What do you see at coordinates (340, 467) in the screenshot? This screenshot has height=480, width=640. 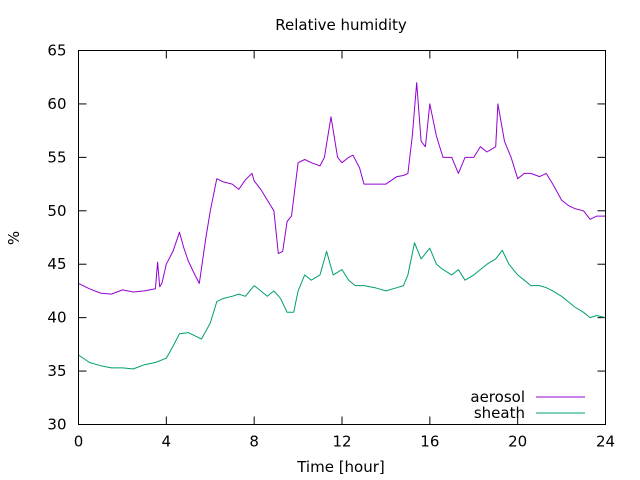 I see `x-axis-label: Time [hour]` at bounding box center [340, 467].